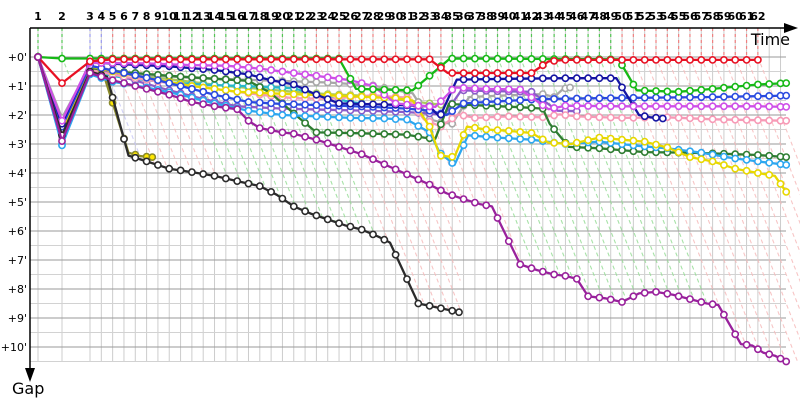  What do you see at coordinates (678, 16) in the screenshot?
I see `x-tick-label: 55` at bounding box center [678, 16].